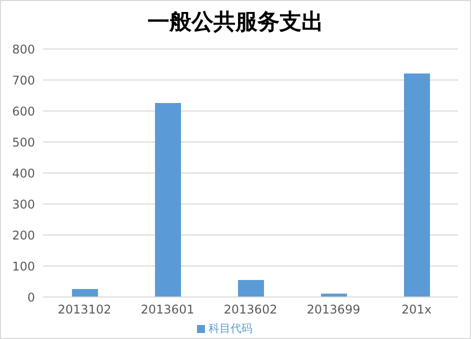 This screenshot has height=339, width=471. What do you see at coordinates (23, 204) in the screenshot?
I see `y-tick-label: 300` at bounding box center [23, 204].